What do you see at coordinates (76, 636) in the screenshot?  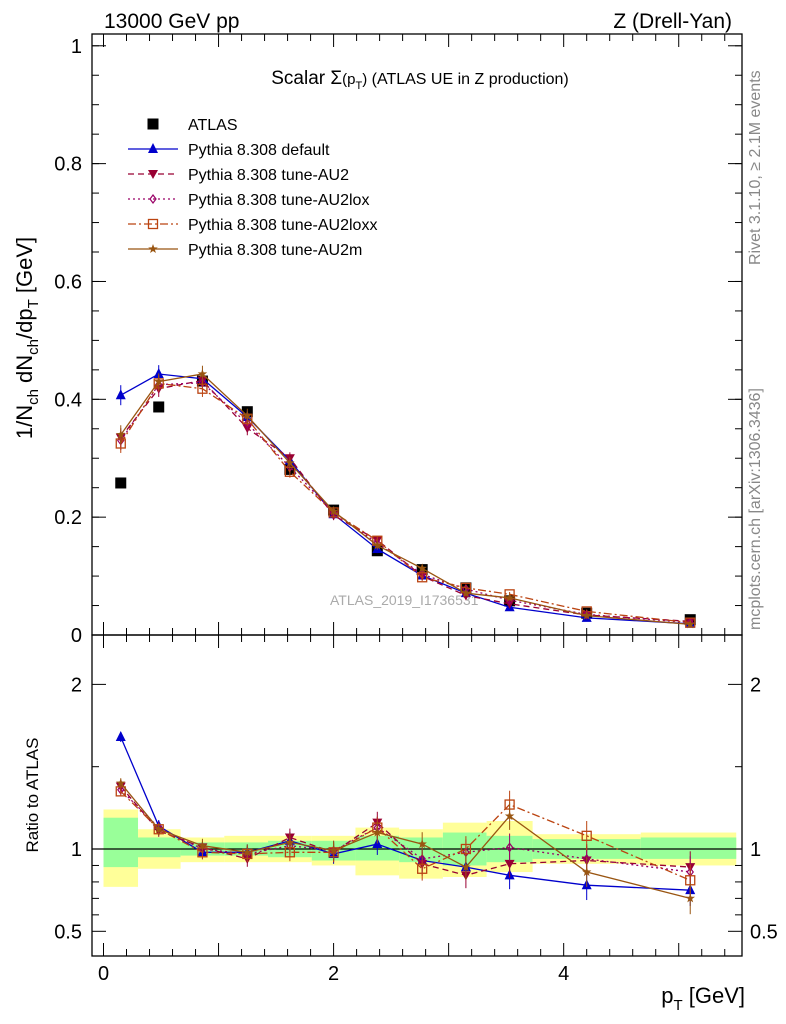 I see `y-tick-label: 0` at bounding box center [76, 636].